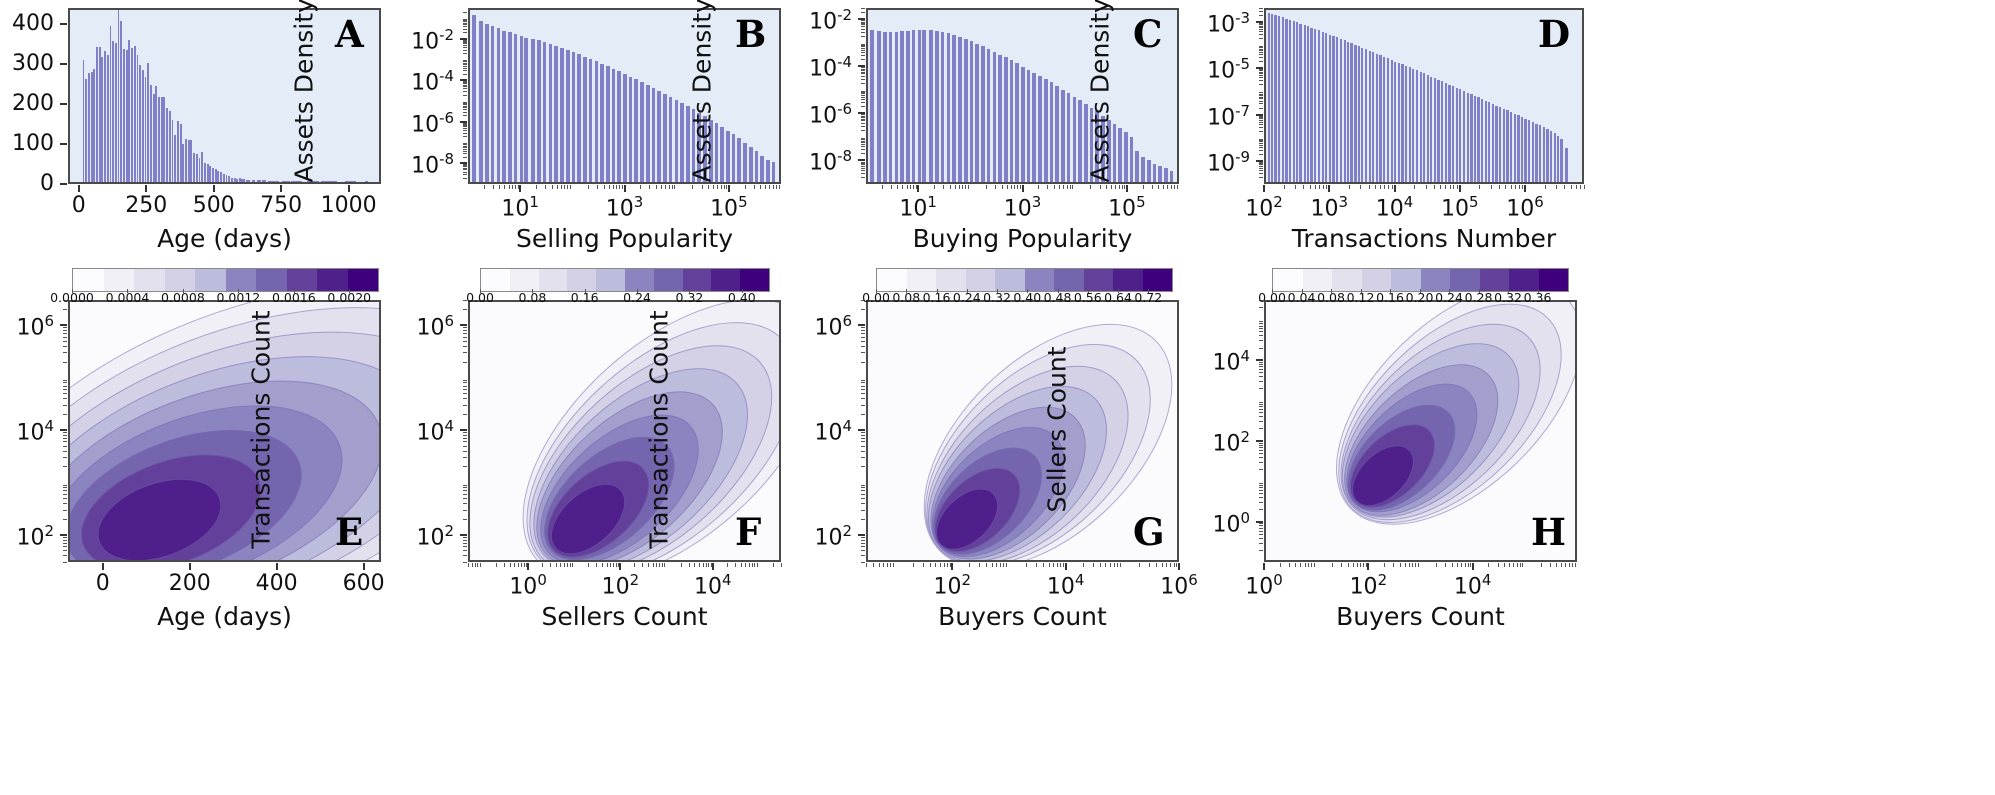  I want to click on panel-letter-e: E, so click(349, 532).